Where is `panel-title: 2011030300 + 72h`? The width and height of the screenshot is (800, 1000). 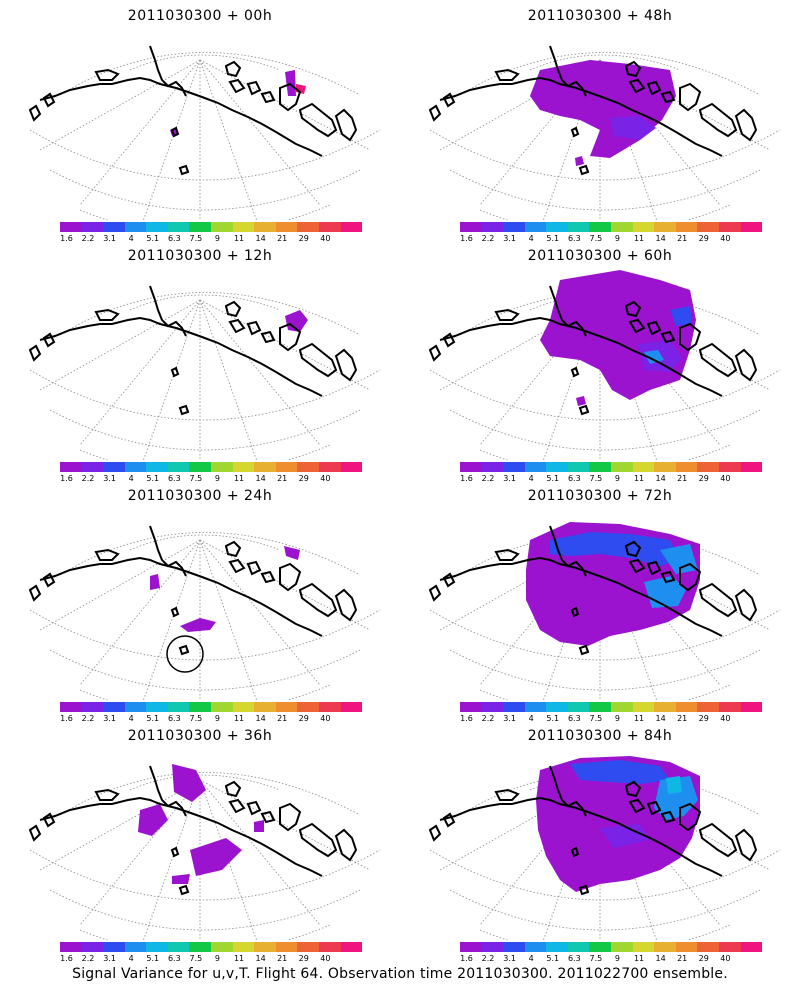 panel-title: 2011030300 + 72h is located at coordinates (600, 496).